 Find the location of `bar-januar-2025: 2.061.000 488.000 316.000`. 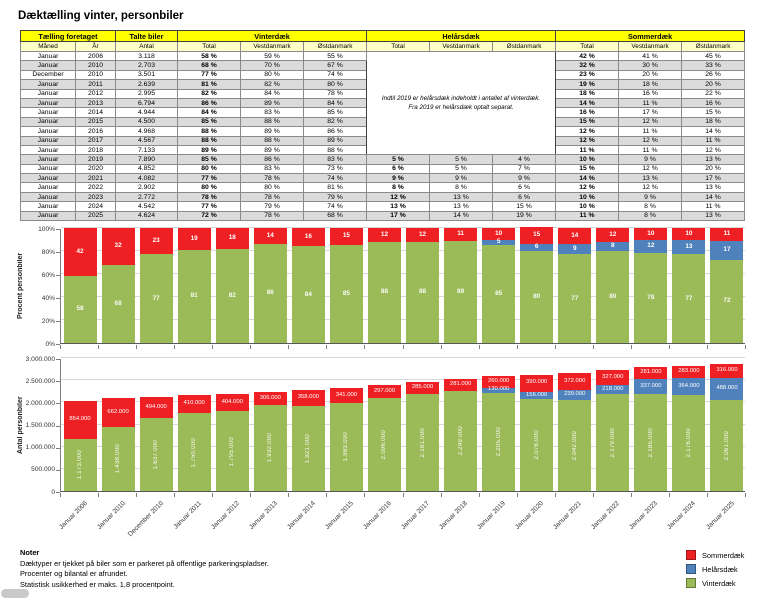

bar-januar-2025: 2.061.000 488.000 316.000 is located at coordinates (727, 427).